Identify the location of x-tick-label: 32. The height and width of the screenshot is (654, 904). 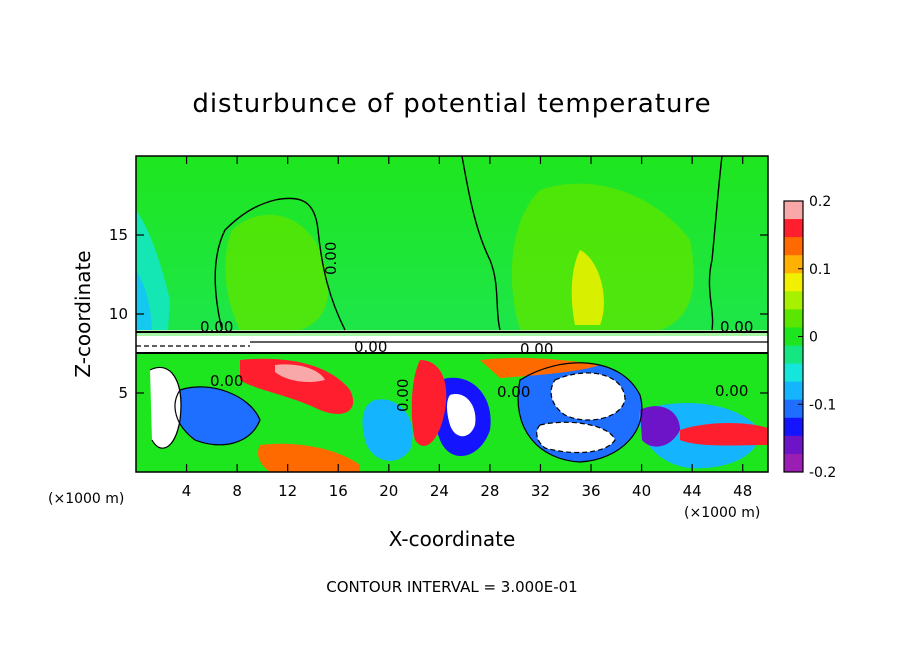
(540, 491).